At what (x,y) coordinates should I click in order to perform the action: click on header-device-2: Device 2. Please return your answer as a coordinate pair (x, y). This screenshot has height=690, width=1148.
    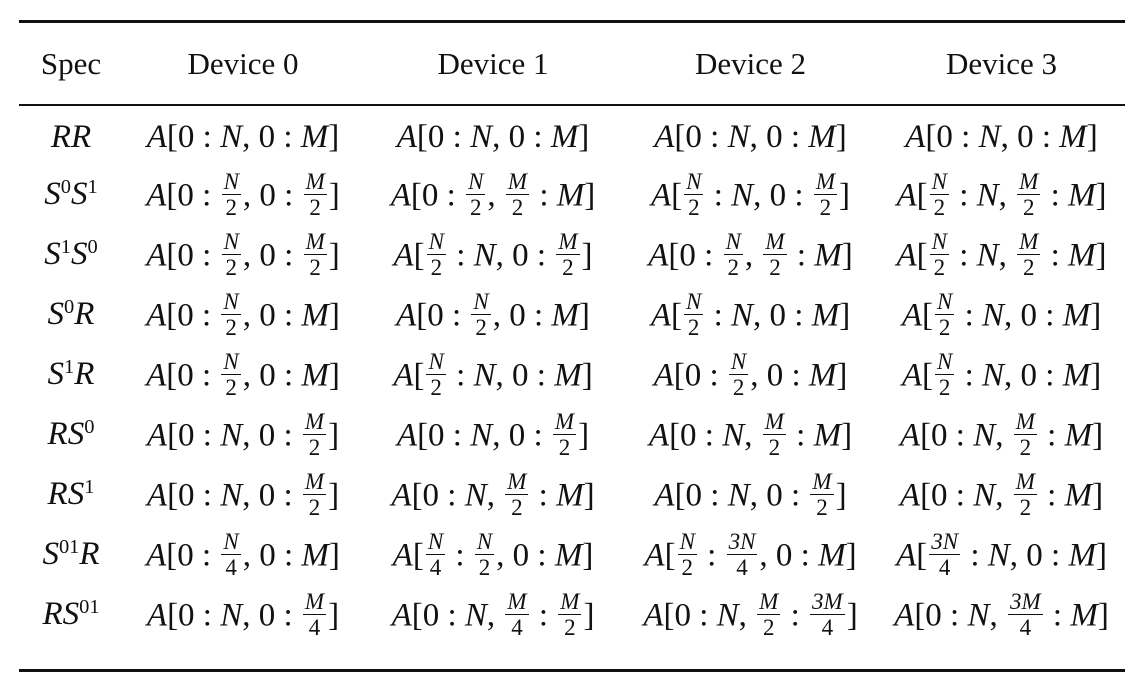
    Looking at the image, I should click on (750, 63).